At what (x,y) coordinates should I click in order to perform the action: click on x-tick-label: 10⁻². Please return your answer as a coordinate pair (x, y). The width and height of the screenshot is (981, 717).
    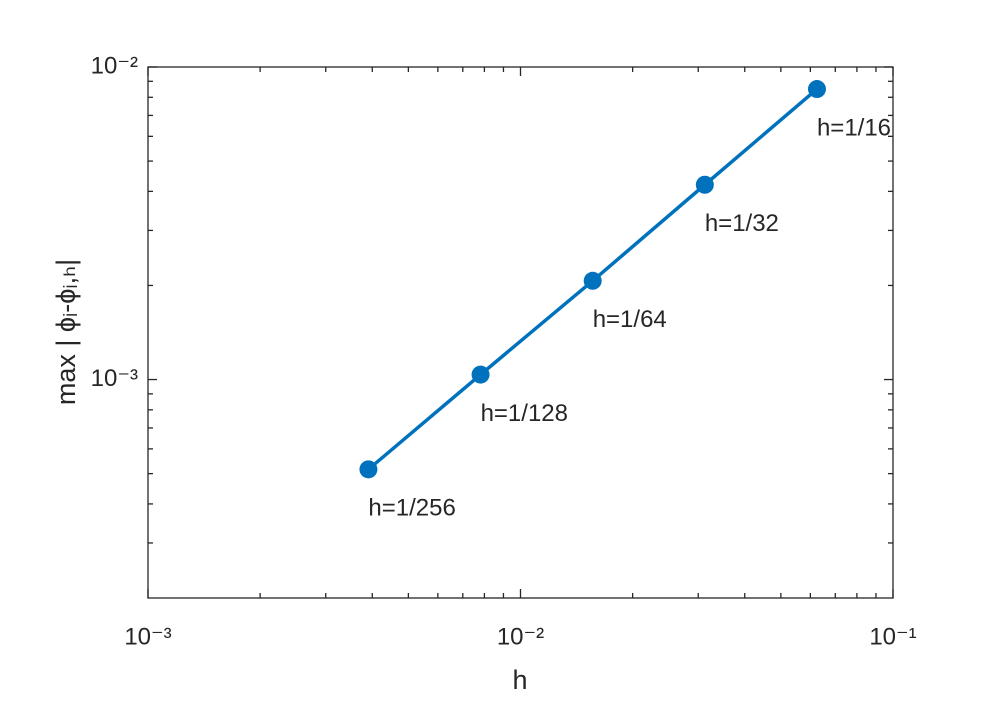
    Looking at the image, I should click on (520, 636).